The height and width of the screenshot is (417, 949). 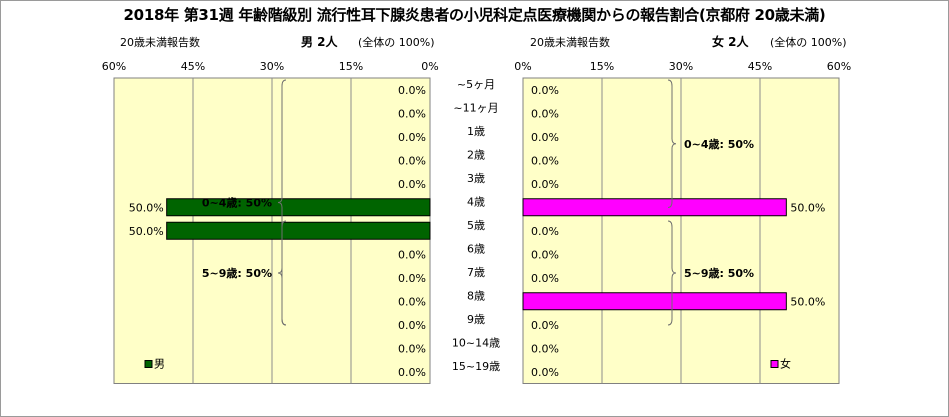 What do you see at coordinates (719, 273) in the screenshot?
I see `right-group-label: 5~9歳: 50%` at bounding box center [719, 273].